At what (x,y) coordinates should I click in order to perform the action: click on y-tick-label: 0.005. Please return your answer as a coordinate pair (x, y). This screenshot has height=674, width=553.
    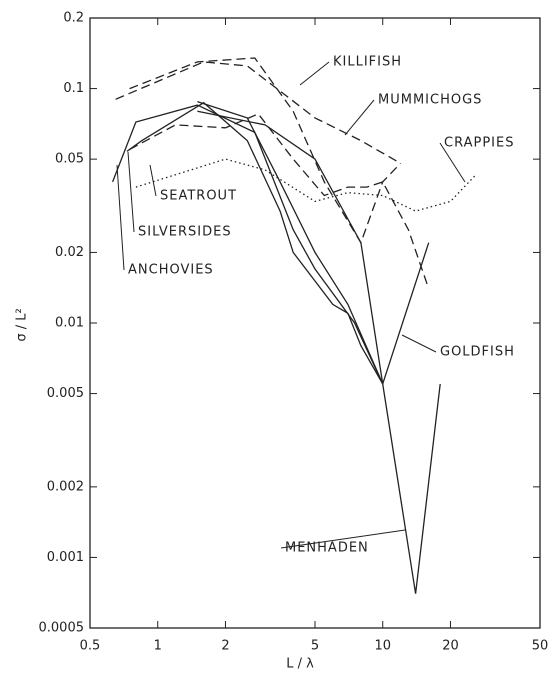
    Looking at the image, I should click on (65, 393).